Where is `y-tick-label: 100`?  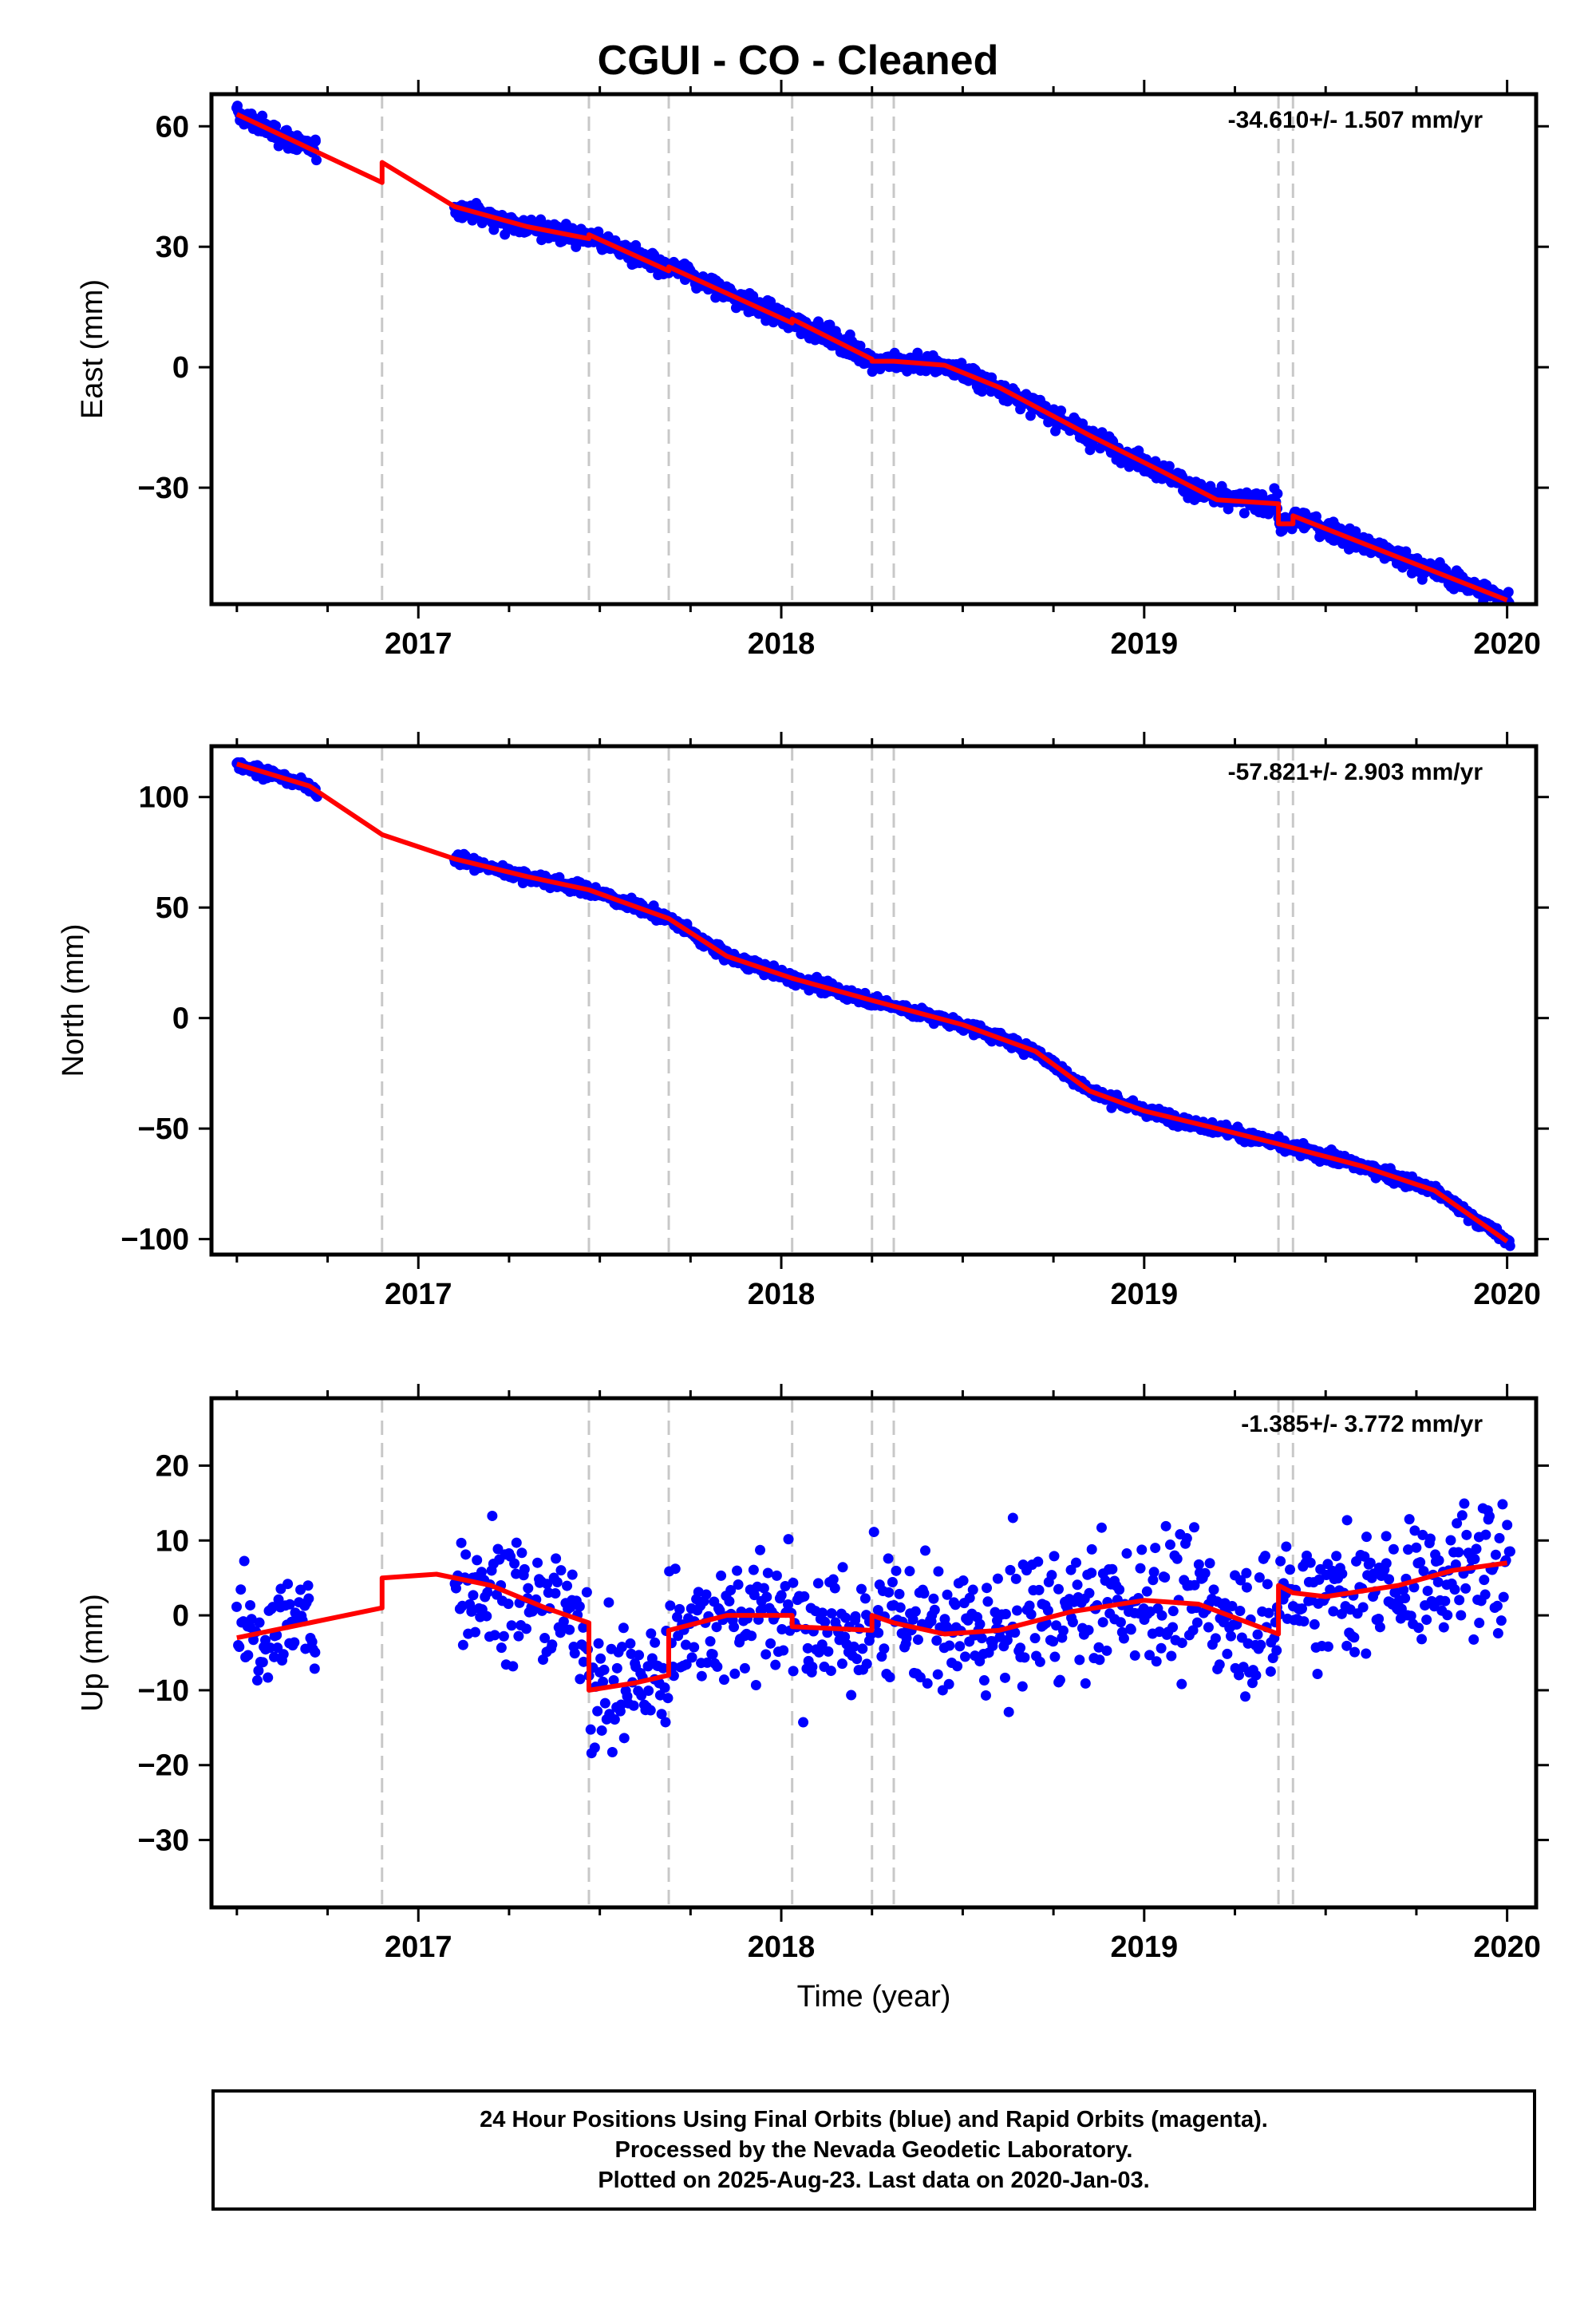 y-tick-label: 100 is located at coordinates (164, 798).